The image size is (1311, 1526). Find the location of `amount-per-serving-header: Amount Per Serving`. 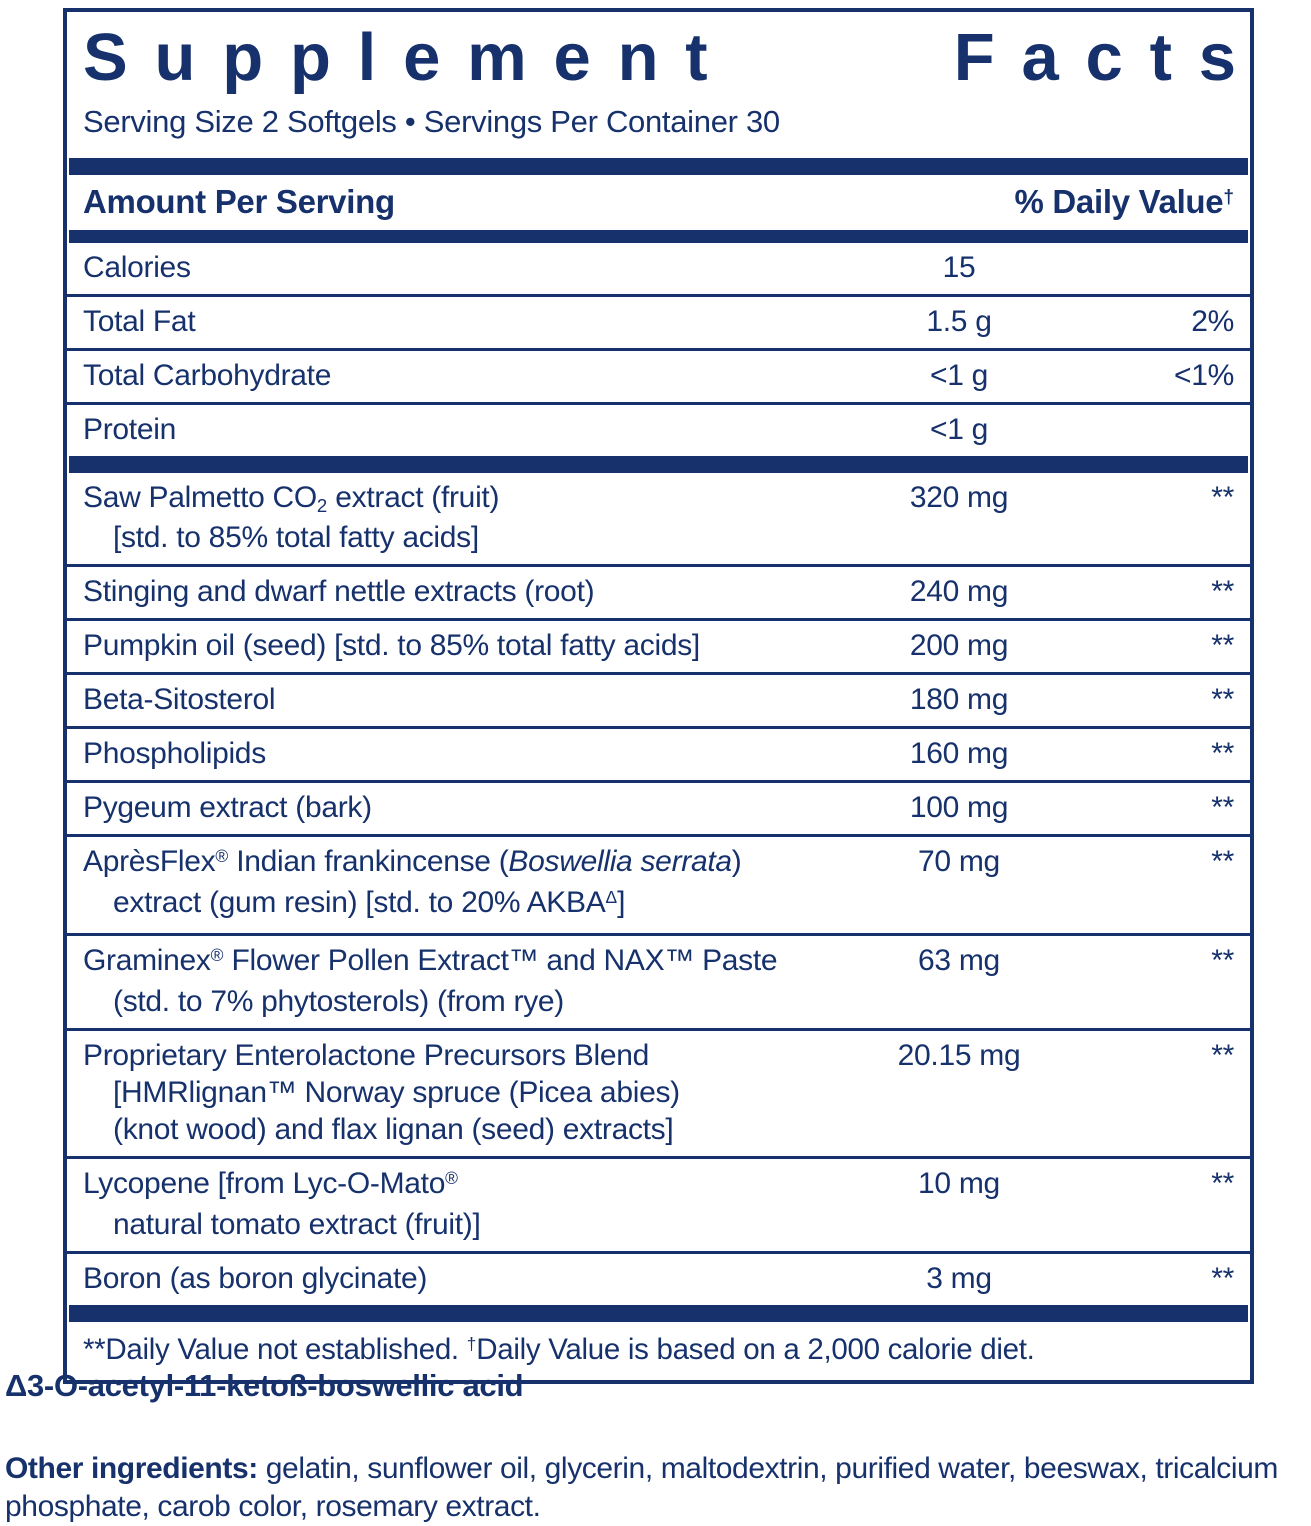

amount-per-serving-header: Amount Per Serving is located at coordinates (239, 202).